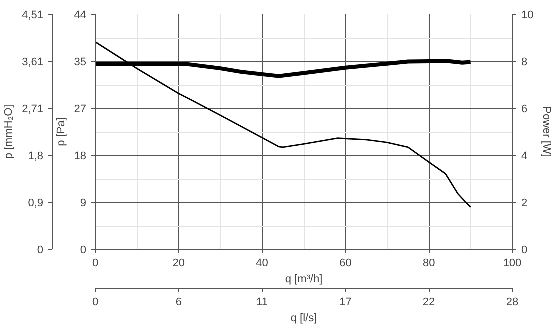 The width and height of the screenshot is (555, 327). What do you see at coordinates (528, 16) in the screenshot?
I see `y2-tick-label: 10` at bounding box center [528, 16].